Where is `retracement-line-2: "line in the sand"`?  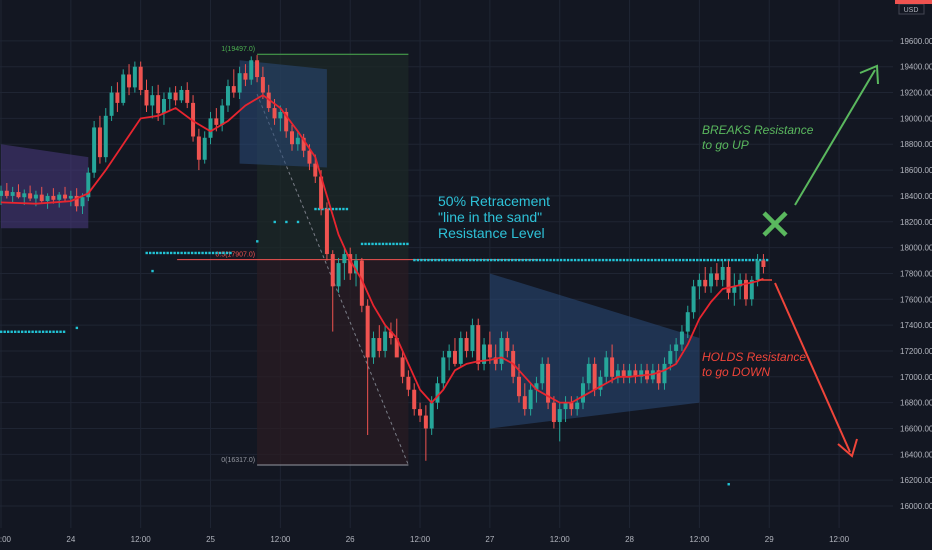
retracement-line-2: "line in the sand" is located at coordinates (490, 217).